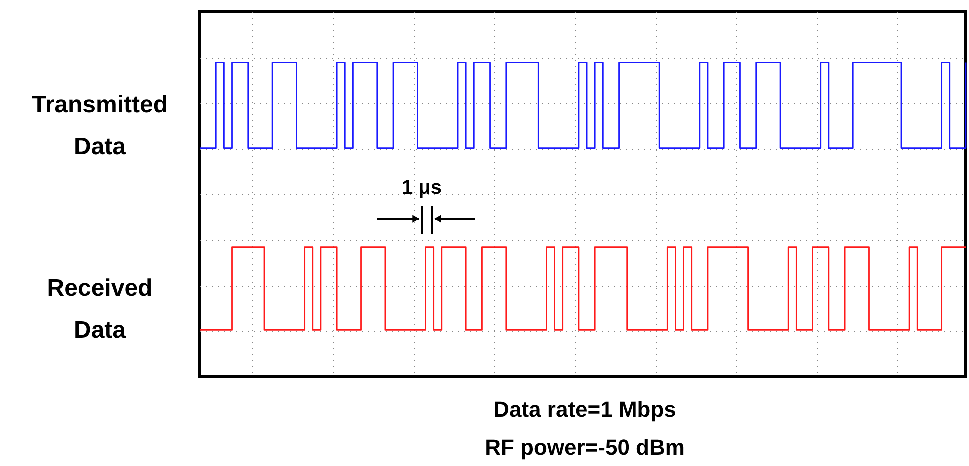 The width and height of the screenshot is (969, 466). I want to click on text: RF power=-50 dBm, so click(585, 447).